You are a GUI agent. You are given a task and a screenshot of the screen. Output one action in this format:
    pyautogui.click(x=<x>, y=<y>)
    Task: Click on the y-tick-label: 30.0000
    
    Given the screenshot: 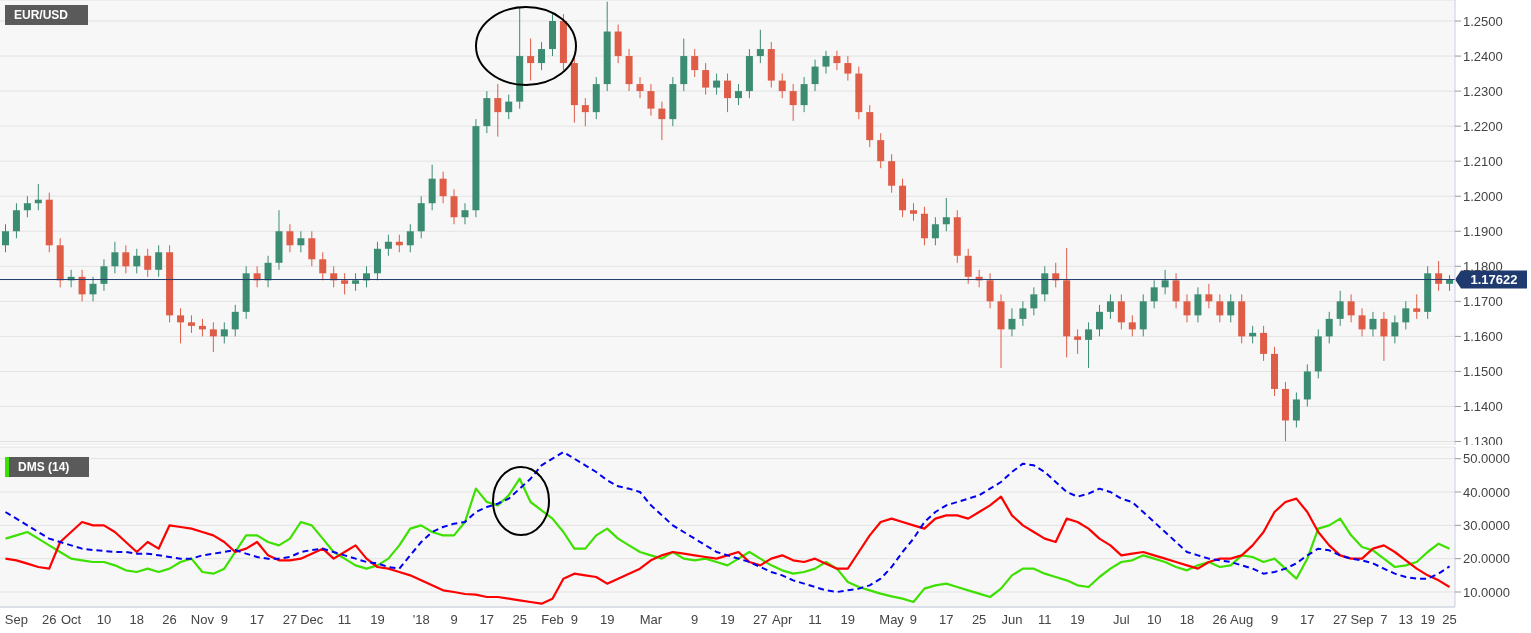 What is the action you would take?
    pyautogui.click(x=1486, y=525)
    